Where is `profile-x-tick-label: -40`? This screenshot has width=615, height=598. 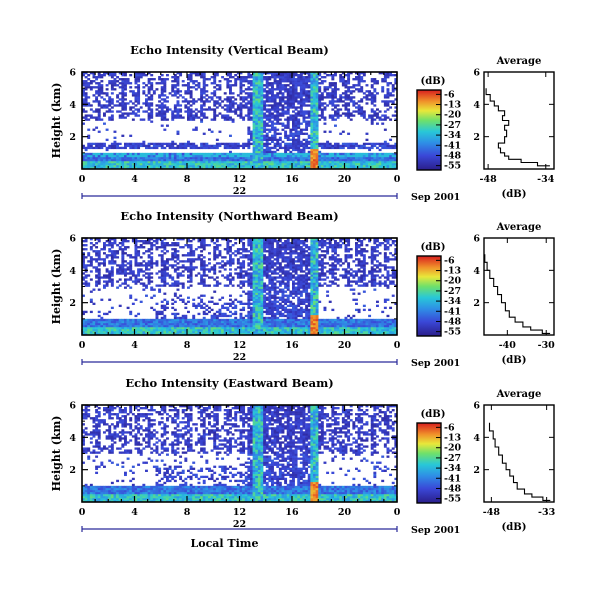
profile-x-tick-label: -40 is located at coordinates (508, 345).